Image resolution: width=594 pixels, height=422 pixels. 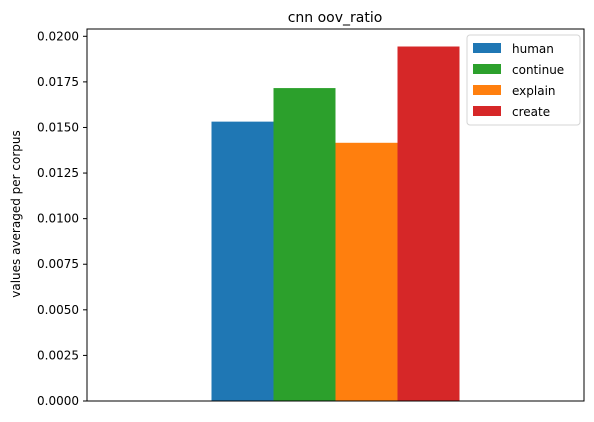 What do you see at coordinates (58, 219) in the screenshot?
I see `y-tick-label: 0.0100` at bounding box center [58, 219].